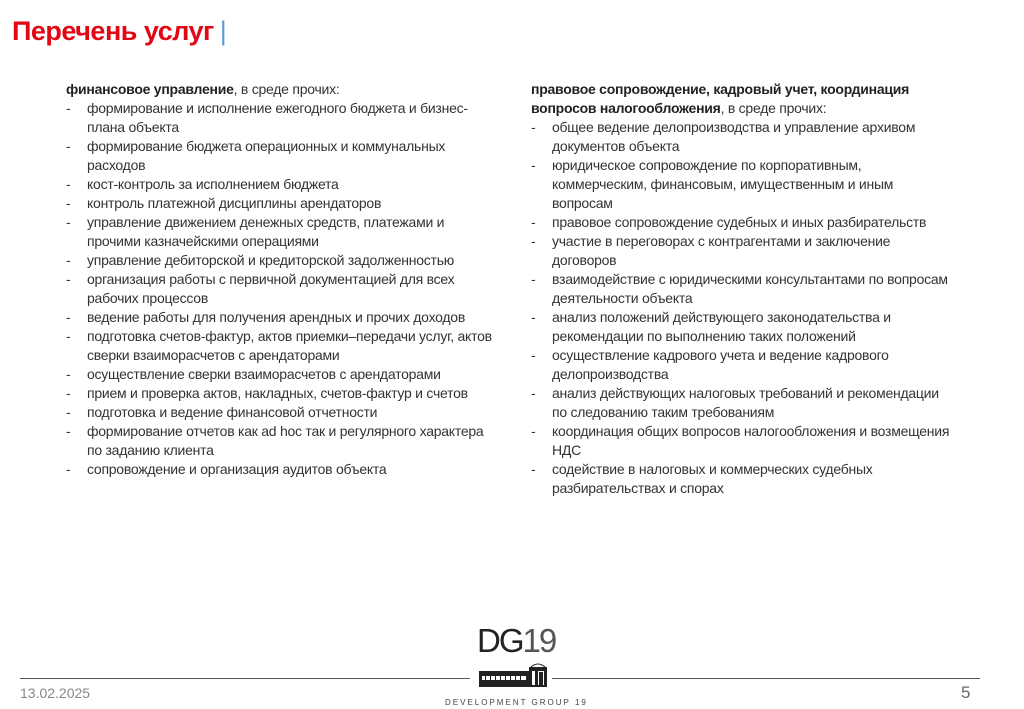 This screenshot has height=709, width=1024. Describe the element at coordinates (113, 31) in the screenshot. I see `page-title-text: Перечень услуг` at that location.